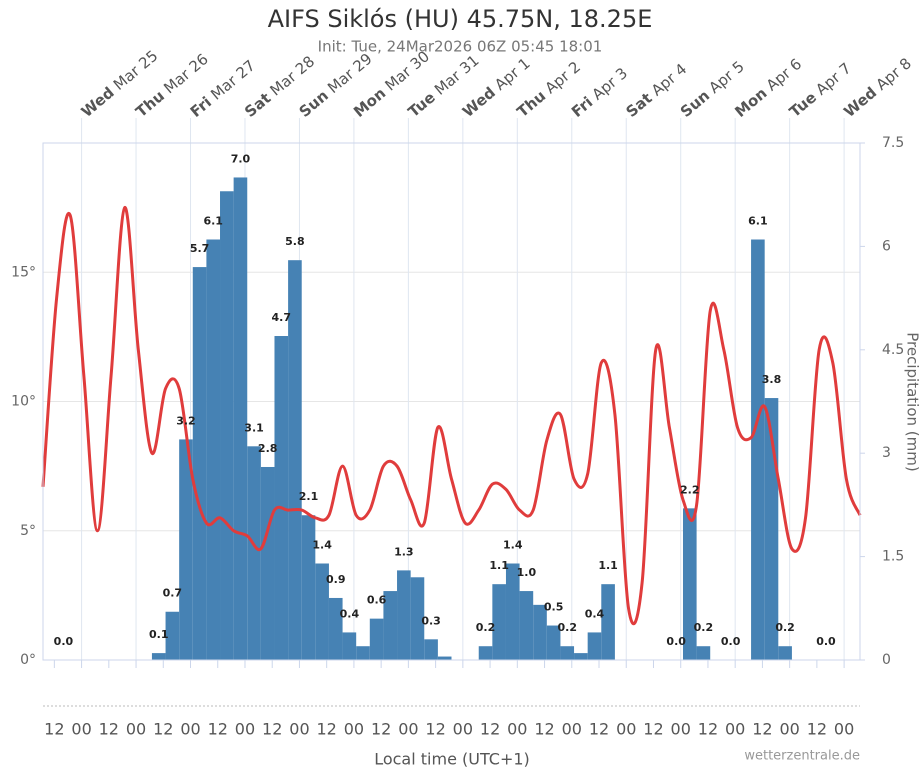 This screenshot has height=768, width=921. What do you see at coordinates (893, 350) in the screenshot?
I see `y2-tick-label: 4.5` at bounding box center [893, 350].